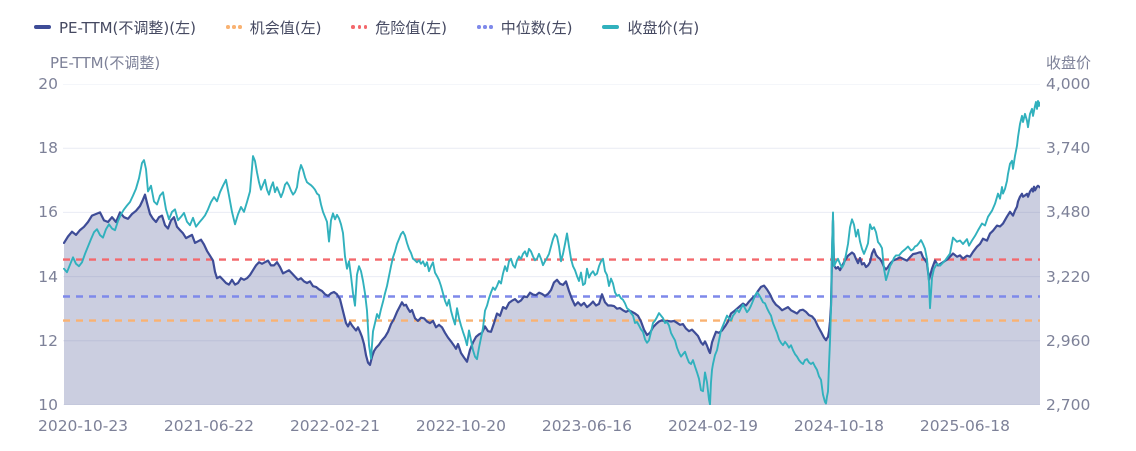 The height and width of the screenshot is (451, 1136). I want to click on tick-label: 3,480, so click(1068, 212).